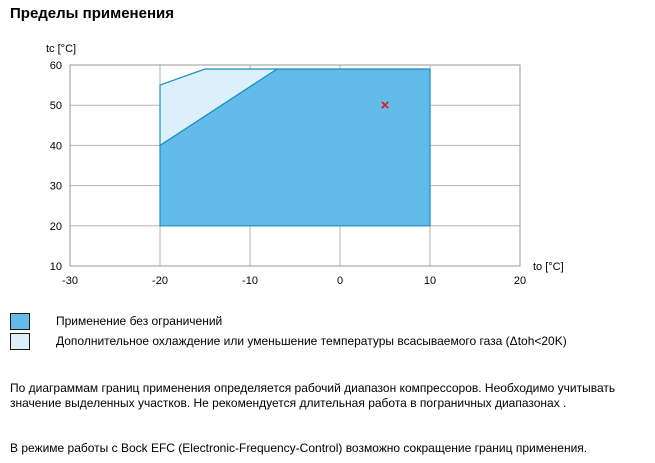 This screenshot has height=463, width=655. I want to click on x-axis-label: to [°C], so click(548, 267).